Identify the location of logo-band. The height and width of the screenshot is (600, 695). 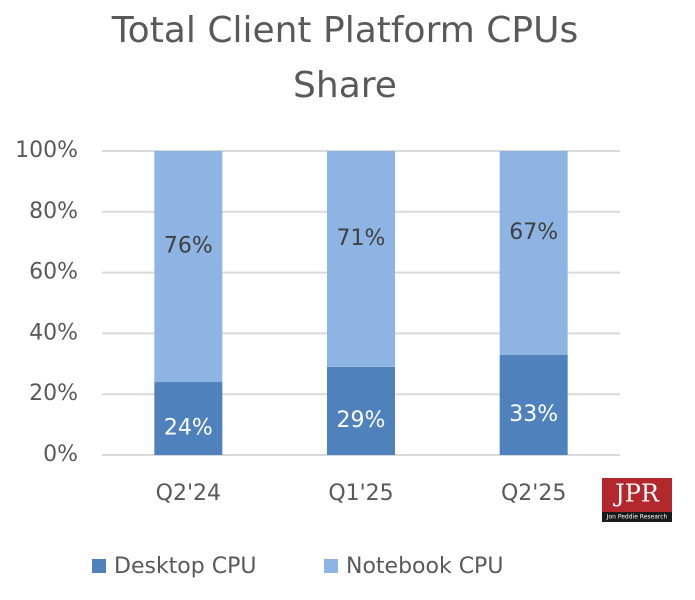
(637, 517).